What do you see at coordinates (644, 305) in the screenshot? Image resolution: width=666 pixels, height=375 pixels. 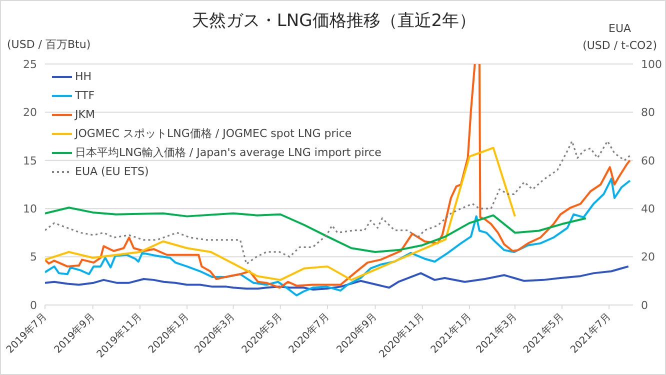 I see `y2-tick-label: 0` at bounding box center [644, 305].